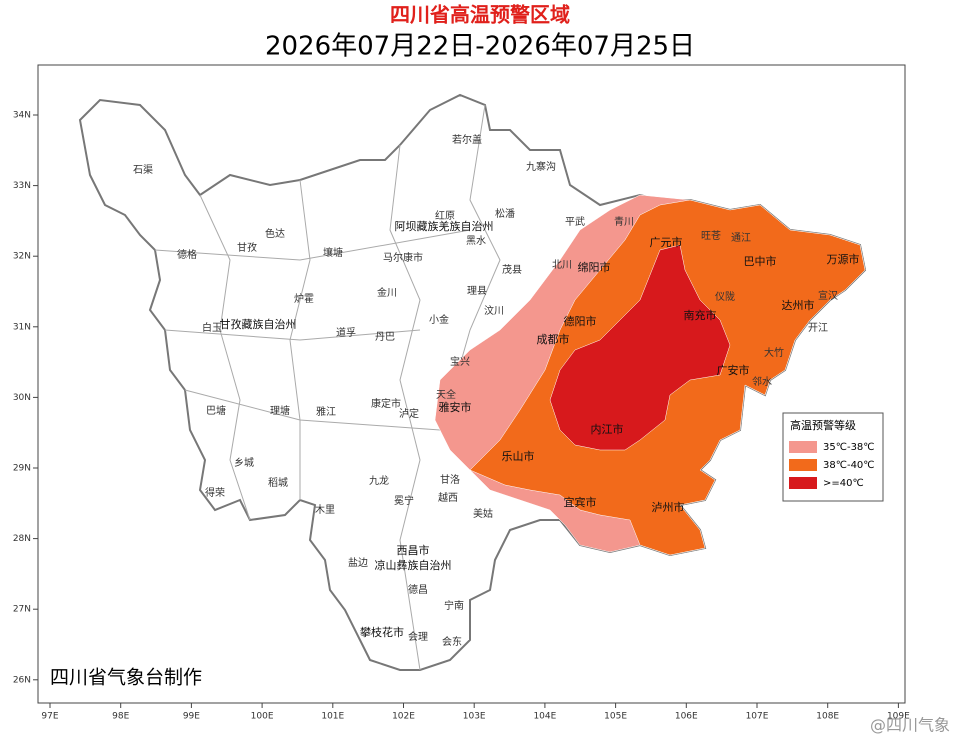  I want to click on lon-tick-label: 101E, so click(332, 717).